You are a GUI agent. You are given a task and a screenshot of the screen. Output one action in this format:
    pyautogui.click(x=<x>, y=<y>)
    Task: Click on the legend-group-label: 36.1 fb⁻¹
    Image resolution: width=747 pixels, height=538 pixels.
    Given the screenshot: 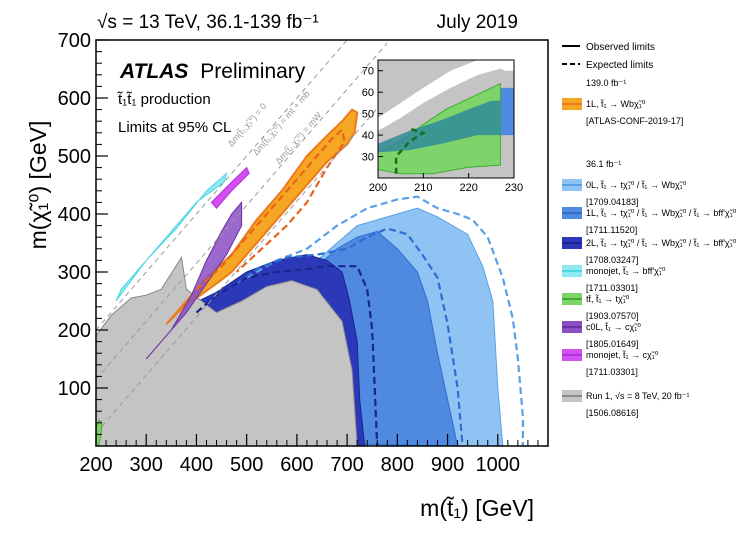 What is the action you would take?
    pyautogui.click(x=603, y=164)
    